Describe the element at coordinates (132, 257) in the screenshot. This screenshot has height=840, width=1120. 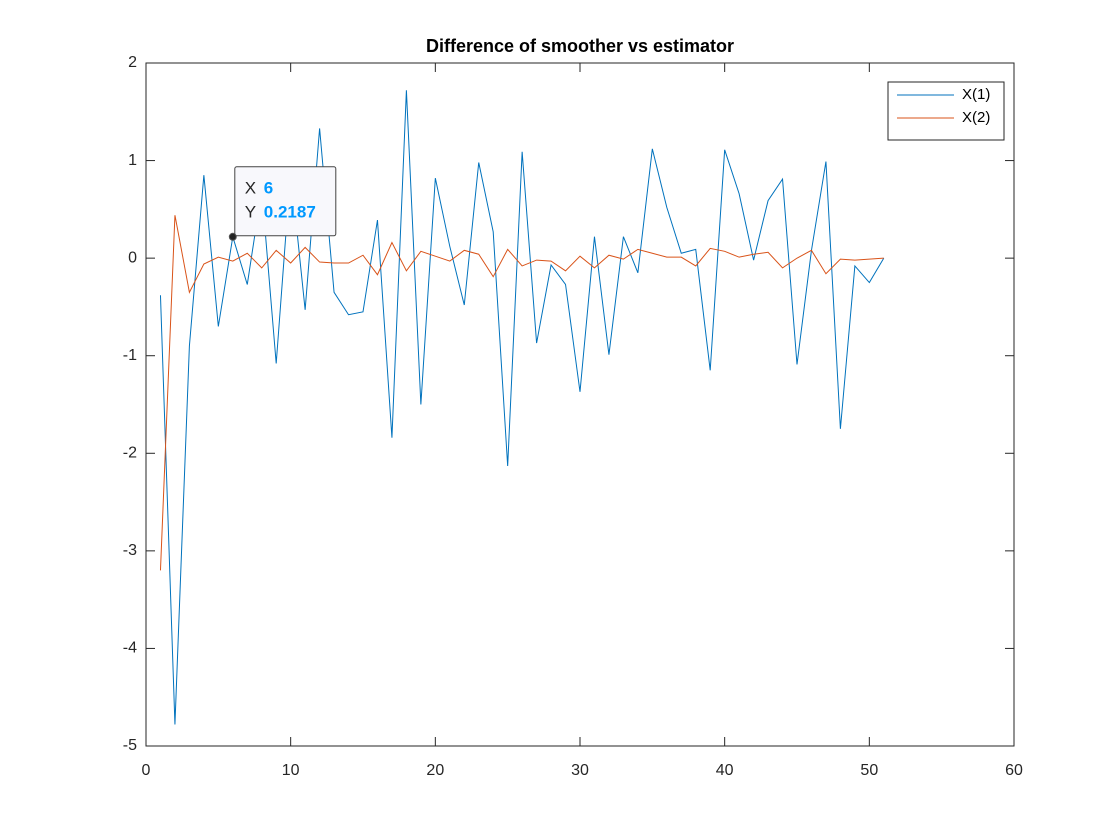
I see `y-tick-label: 0` at that location.